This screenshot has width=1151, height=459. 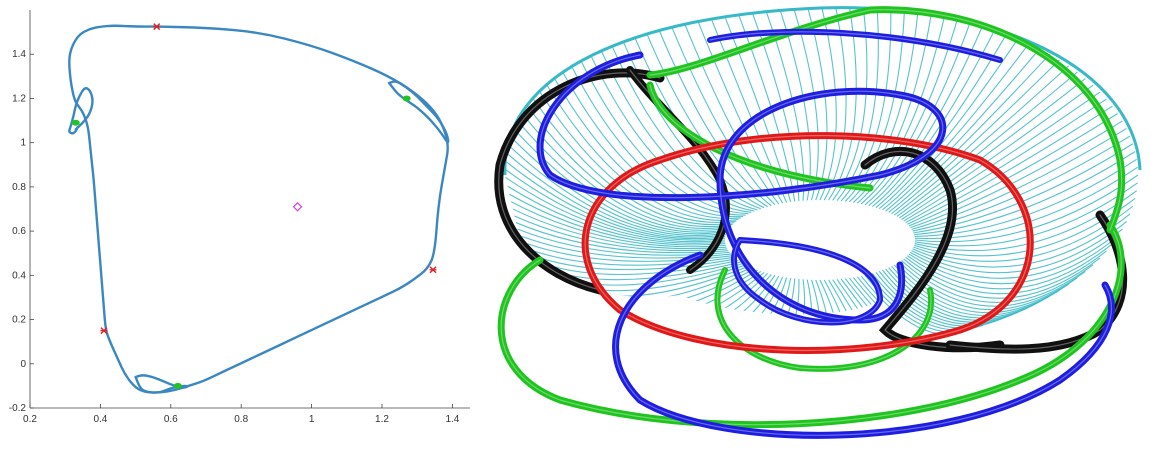 I want to click on y-tick-label: 1, so click(x=23, y=143).